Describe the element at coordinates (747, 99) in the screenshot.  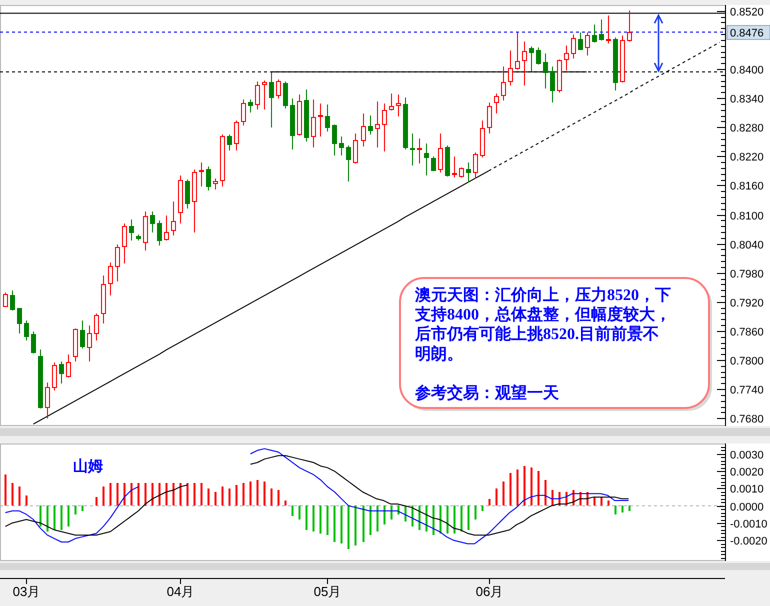
I see `y-tick-label: 0.8340` at that location.